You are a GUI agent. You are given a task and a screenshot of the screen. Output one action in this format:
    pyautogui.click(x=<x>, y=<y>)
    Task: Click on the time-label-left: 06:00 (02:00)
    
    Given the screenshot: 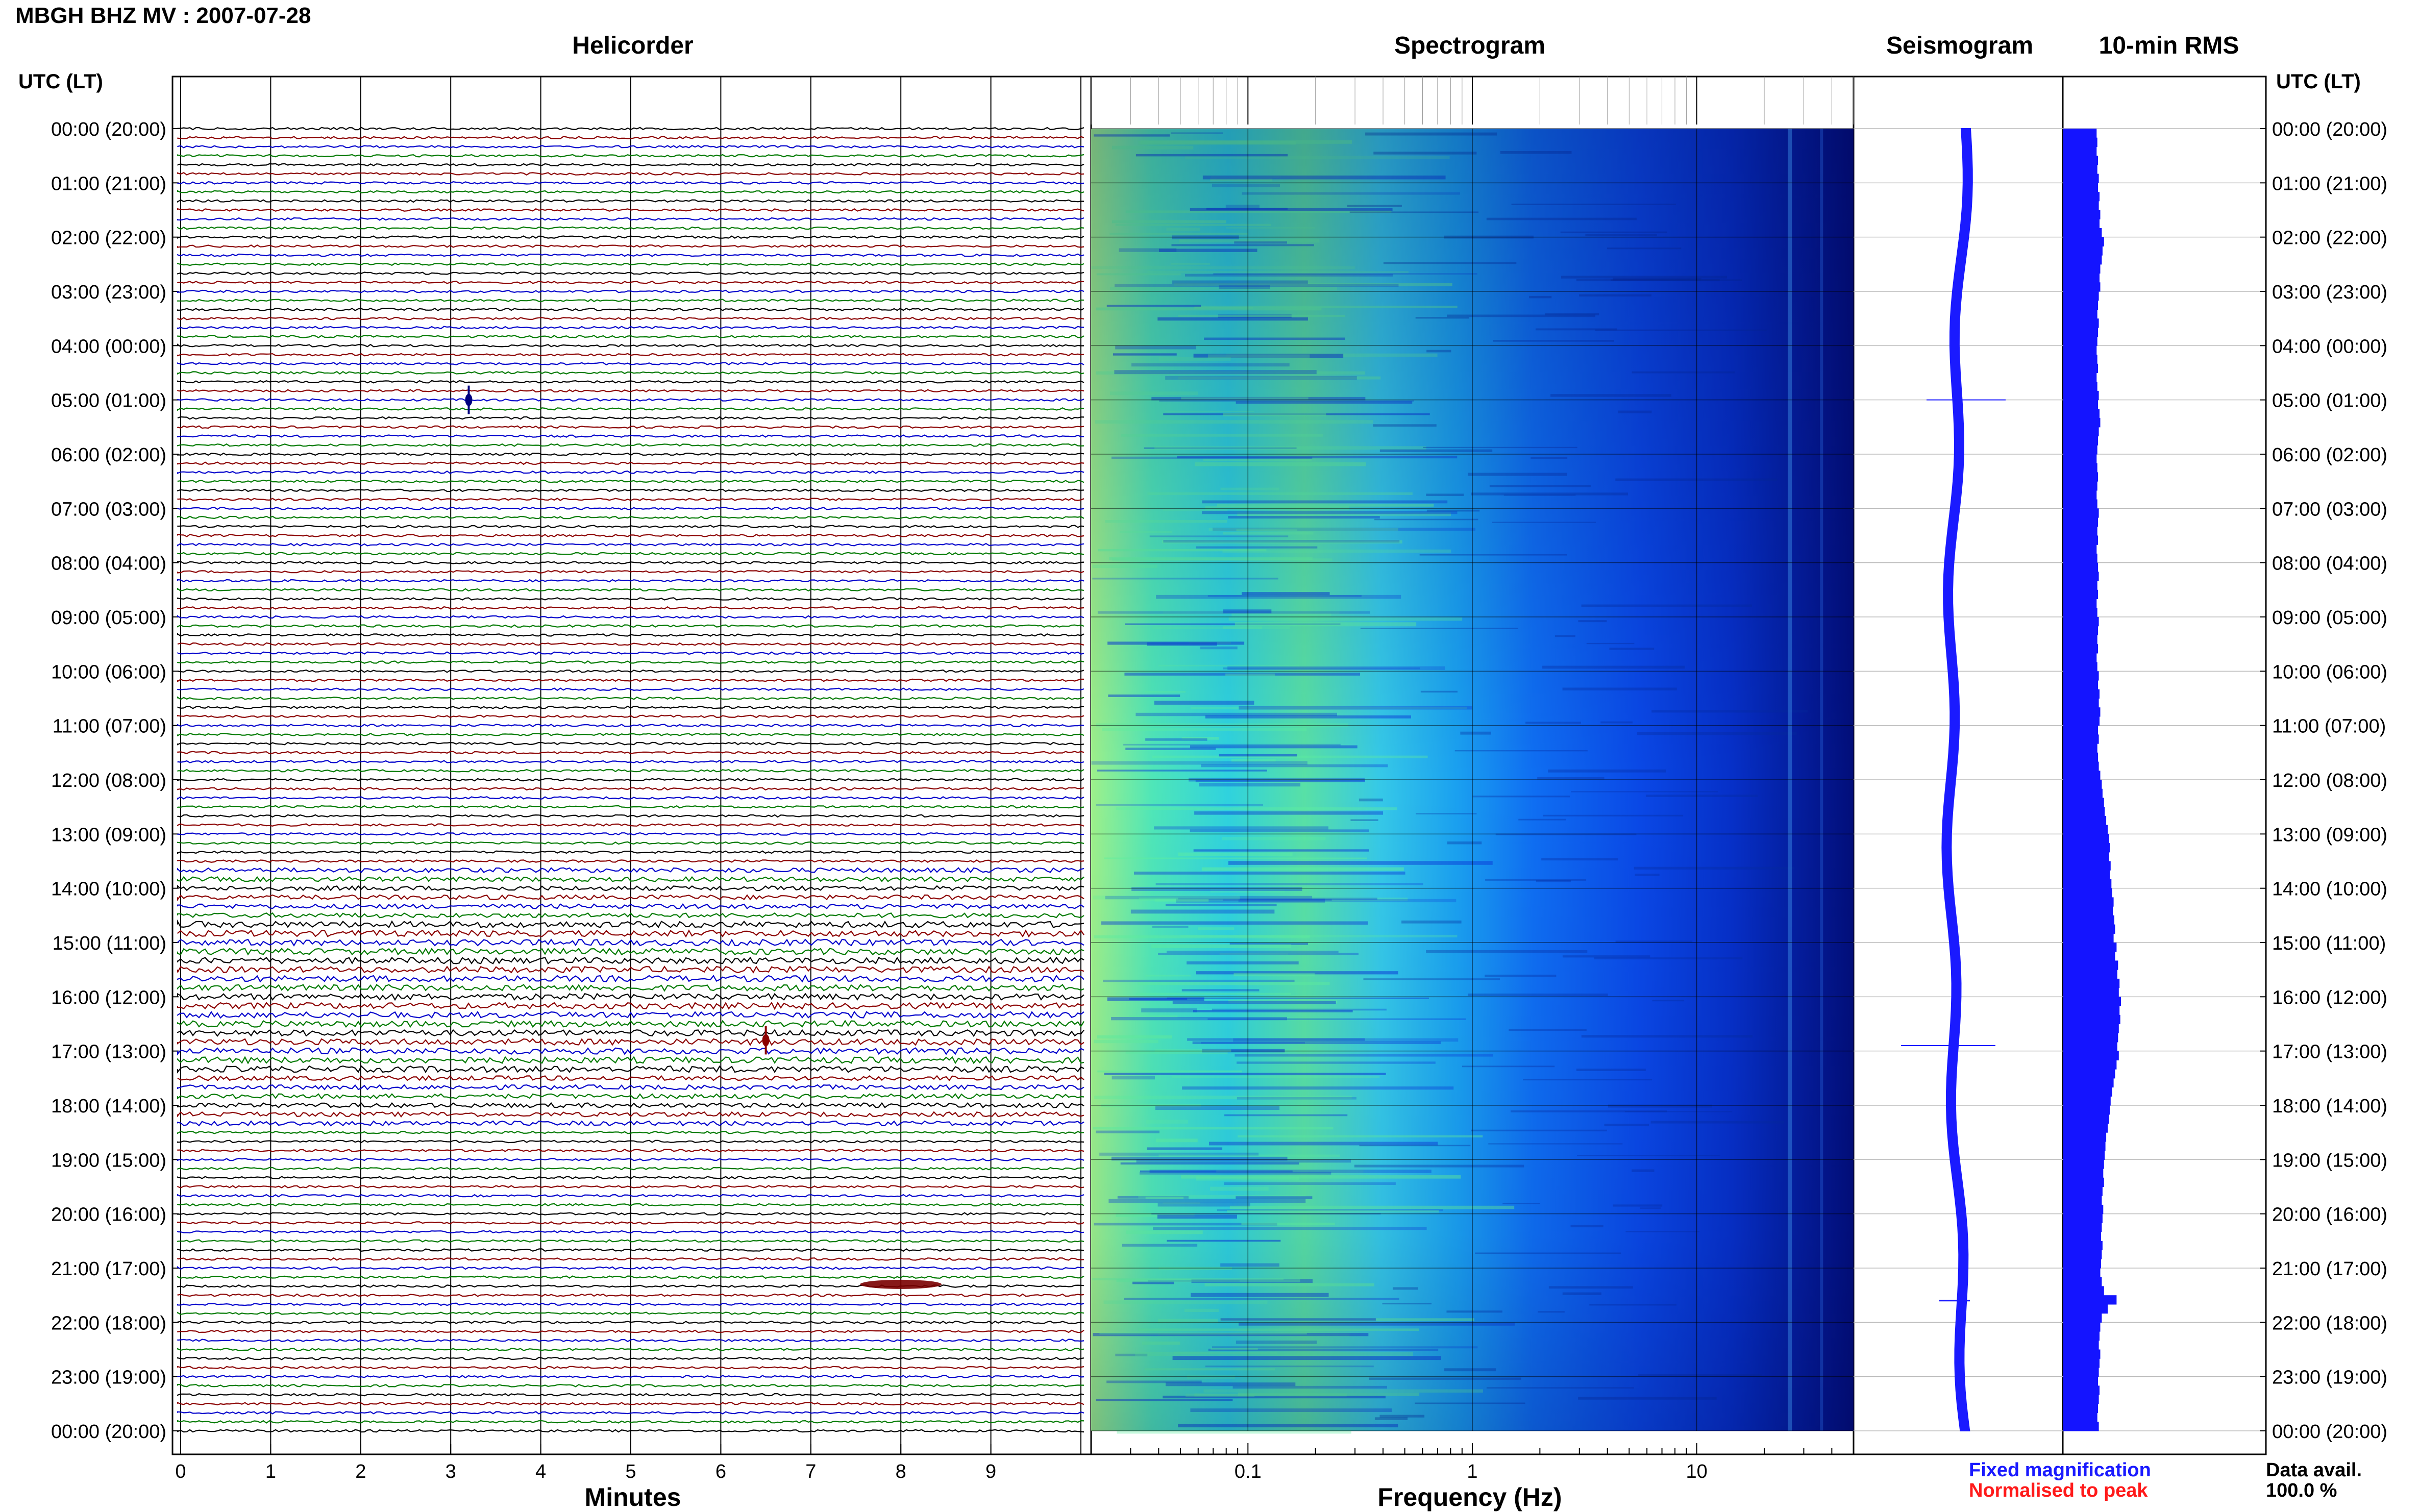 What is the action you would take?
    pyautogui.click(x=108, y=455)
    